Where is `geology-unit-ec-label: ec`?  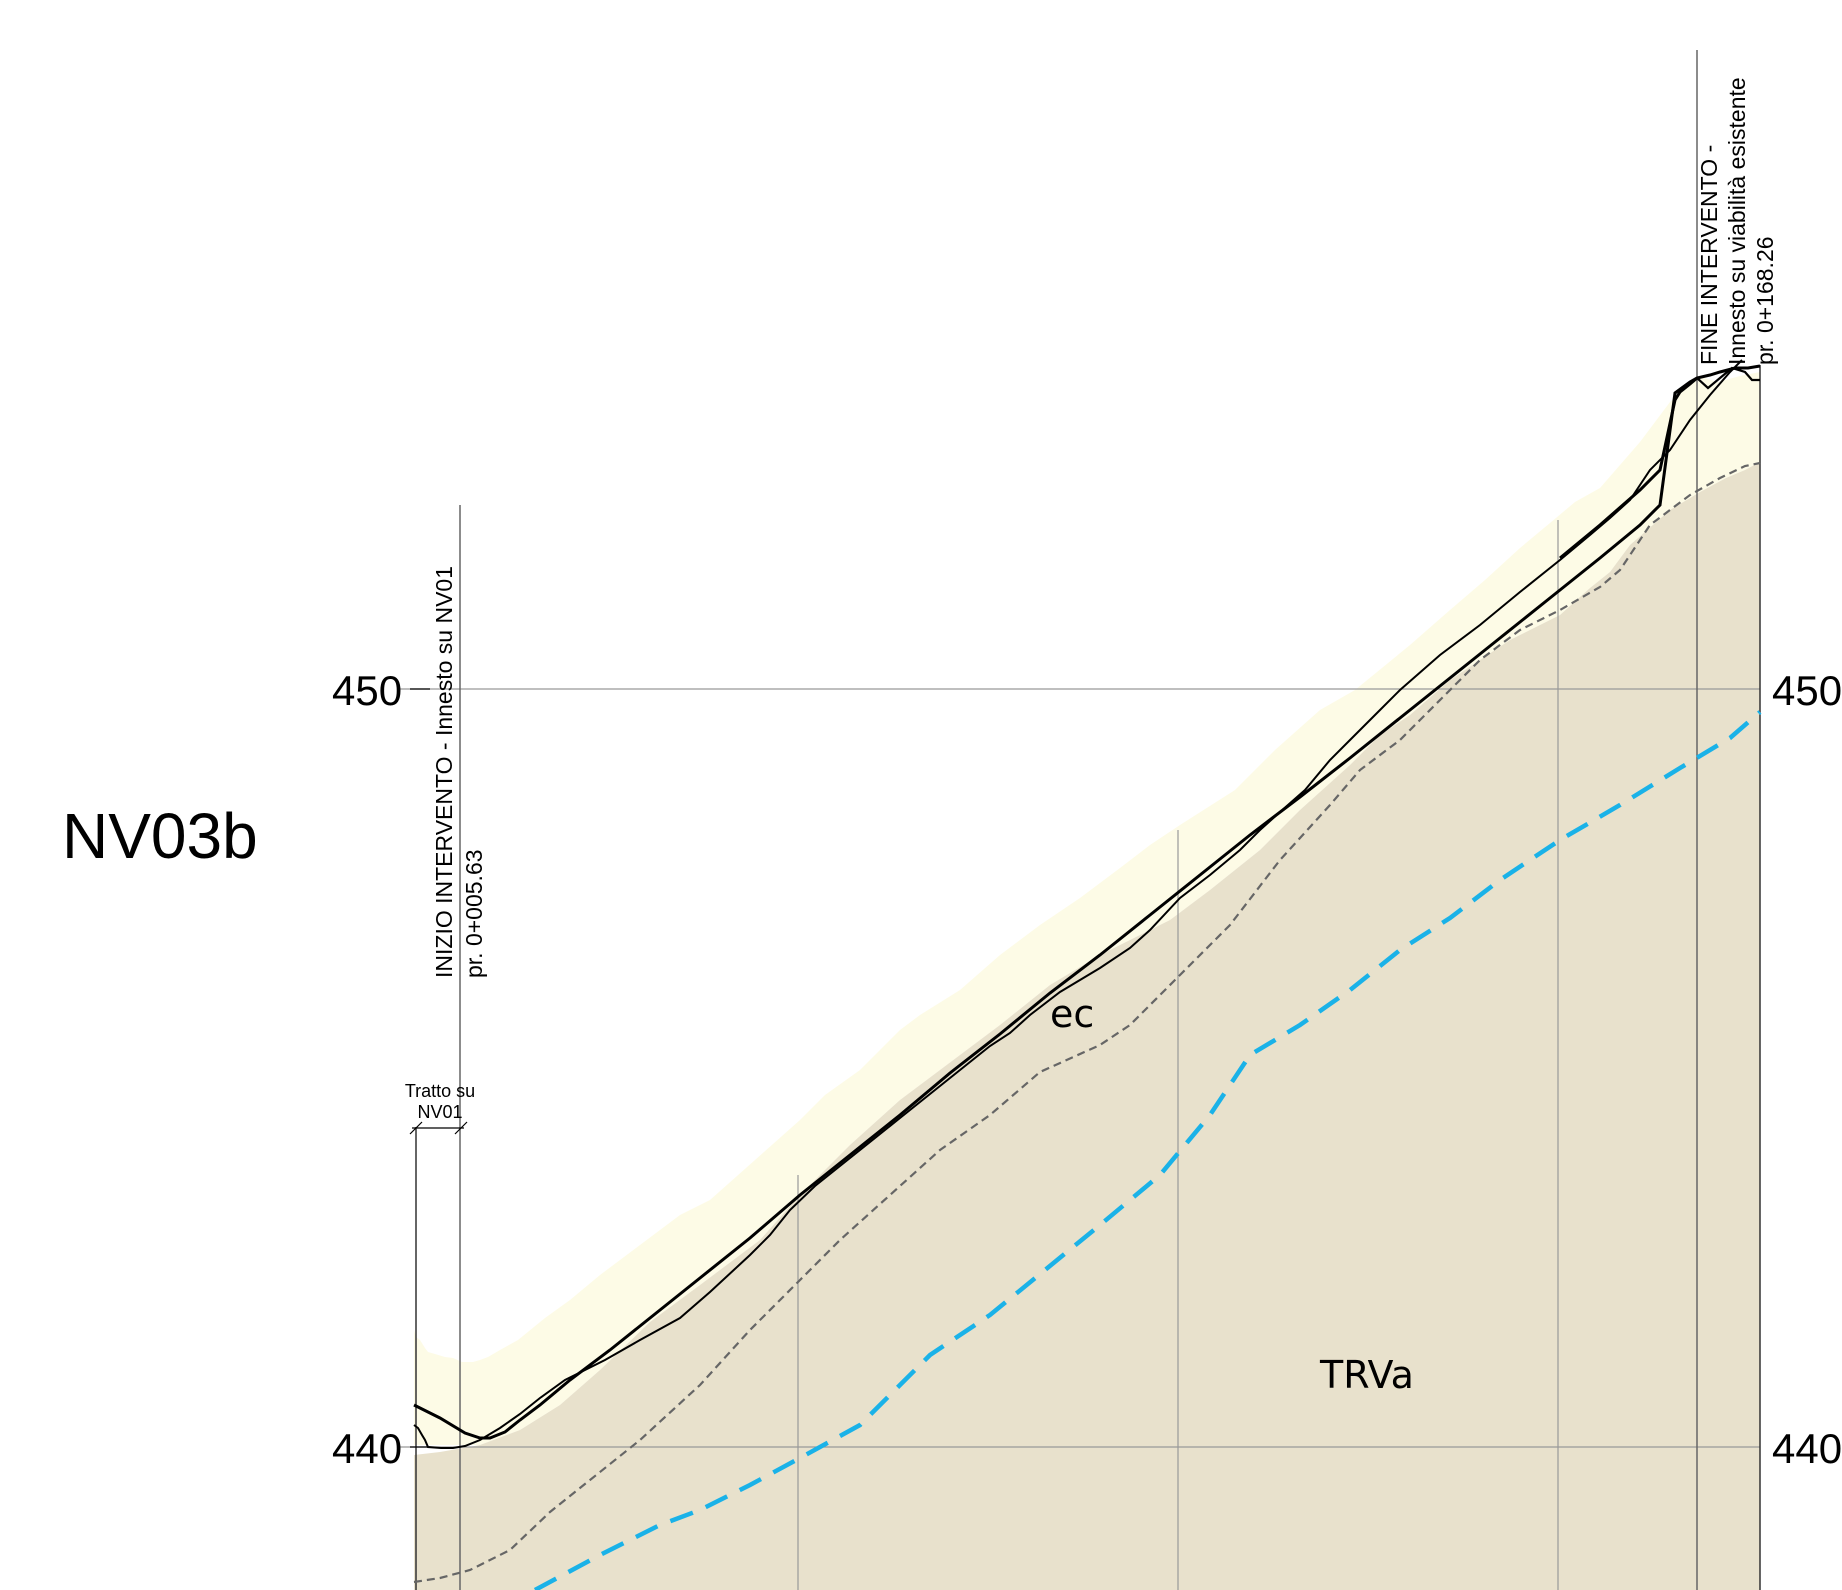 geology-unit-ec-label: ec is located at coordinates (1072, 1014).